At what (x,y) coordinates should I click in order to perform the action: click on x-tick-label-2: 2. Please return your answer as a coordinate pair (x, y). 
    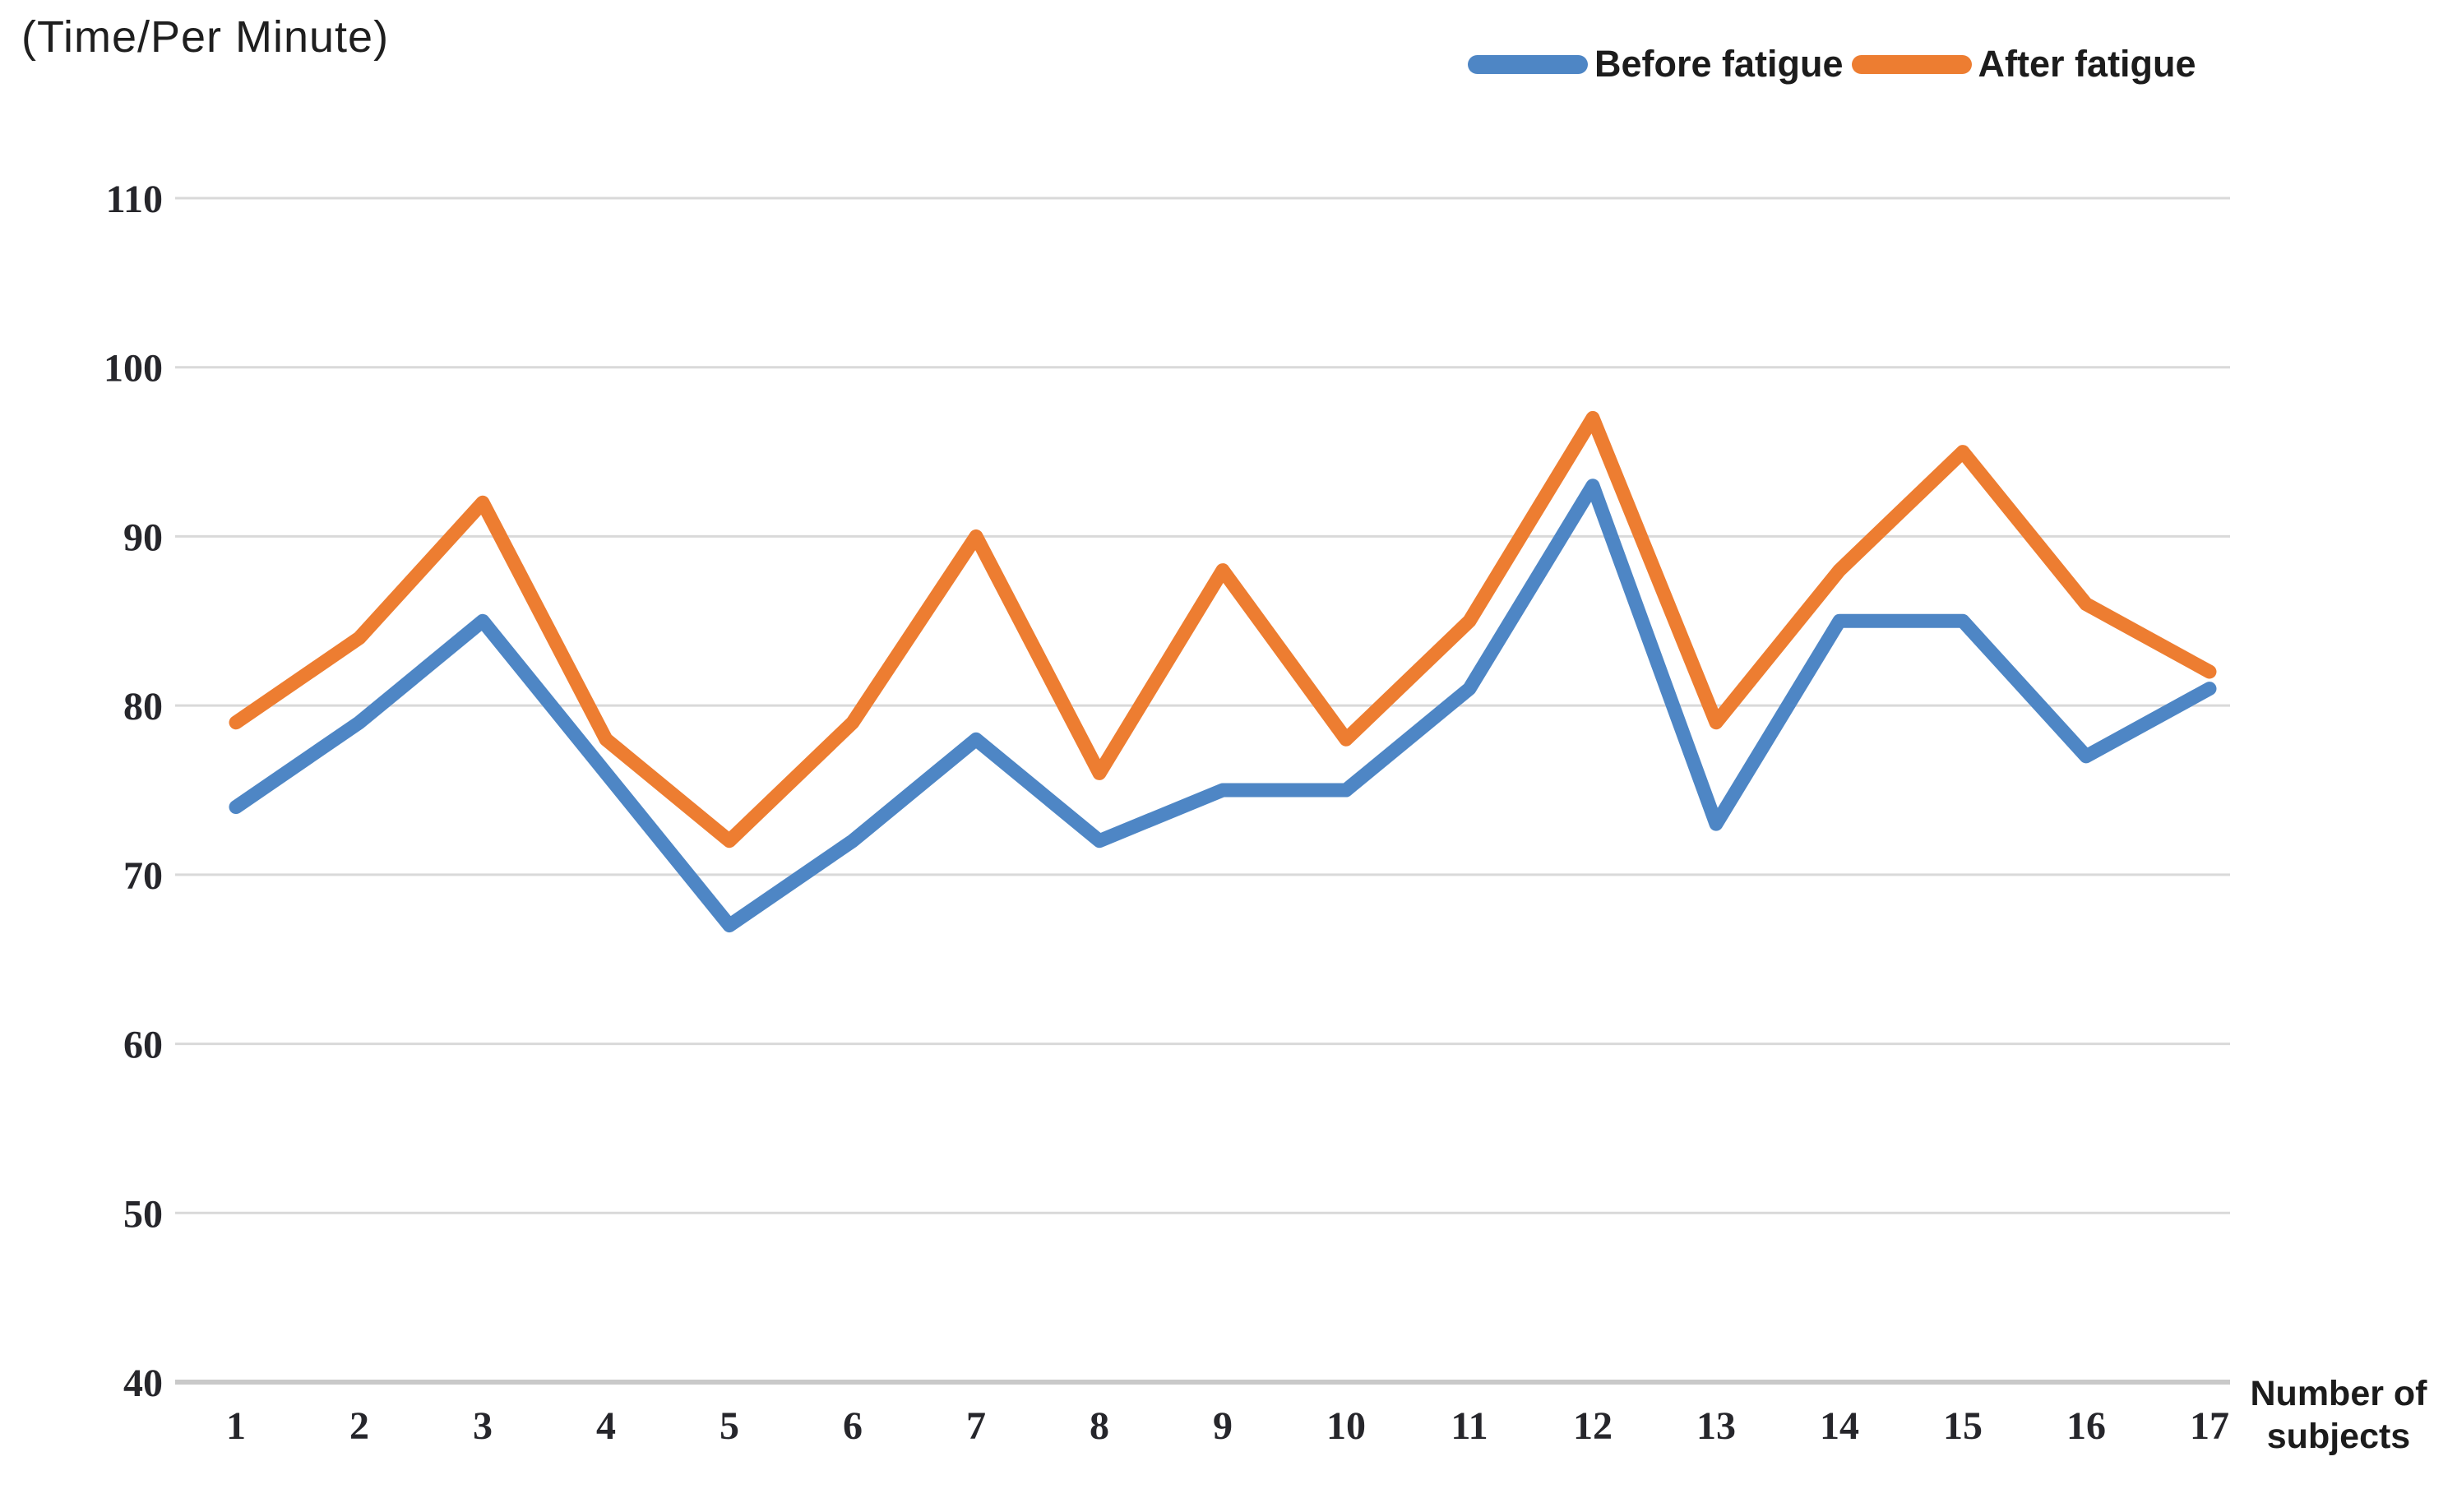
    Looking at the image, I should click on (359, 1426).